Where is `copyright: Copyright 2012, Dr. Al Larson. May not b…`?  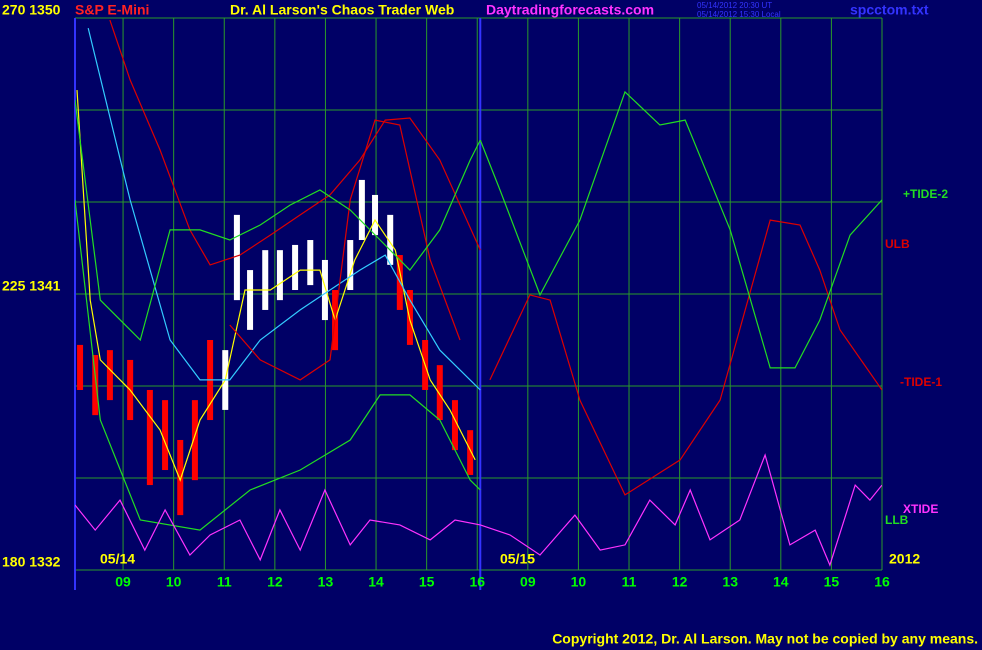 copyright: Copyright 2012, Dr. Al Larson. May not b… is located at coordinates (765, 639).